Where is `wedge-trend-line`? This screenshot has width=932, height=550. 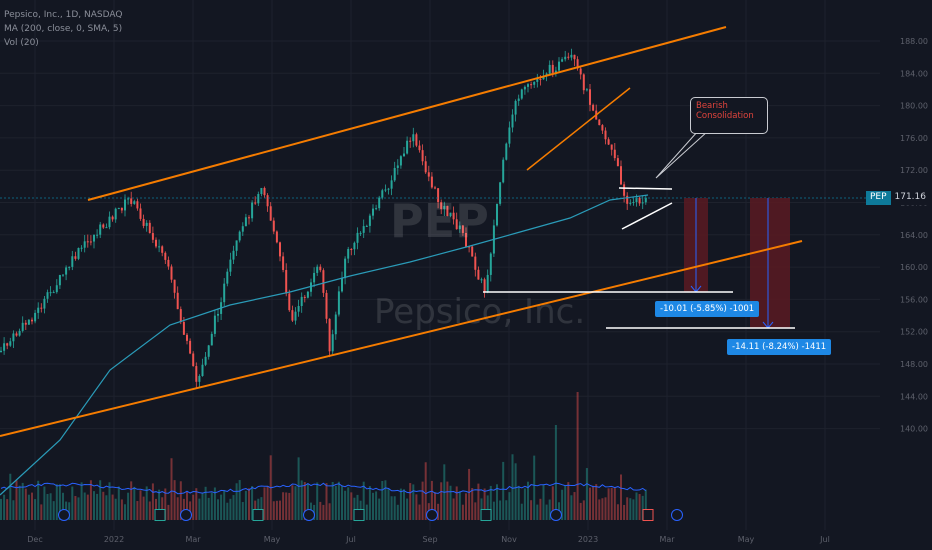 wedge-trend-line is located at coordinates (578, 129).